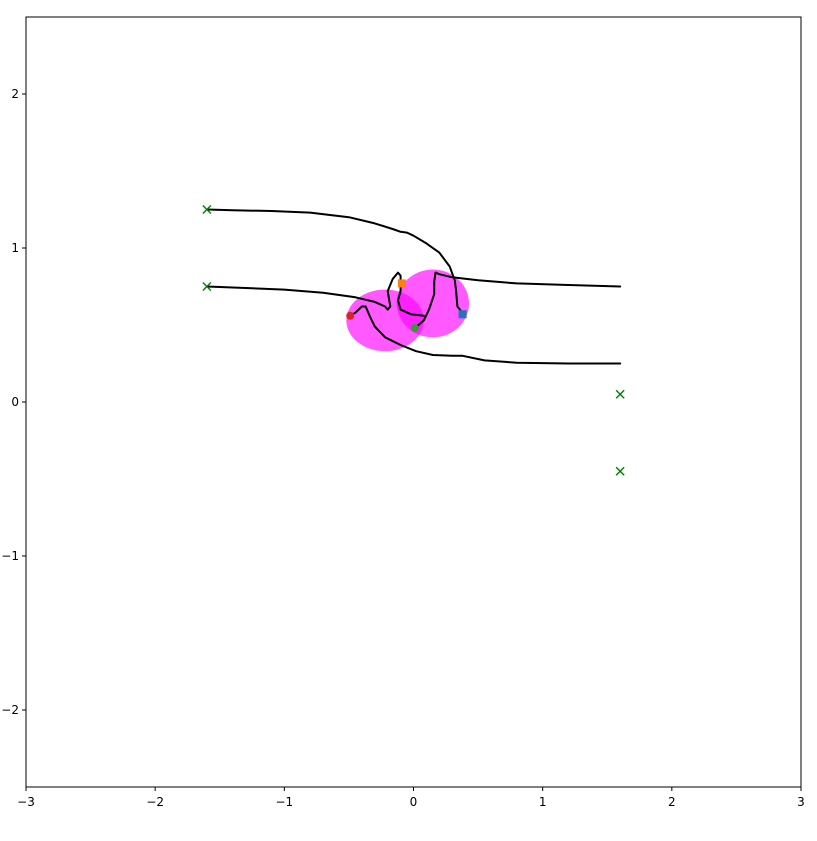 Image resolution: width=817 pixels, height=841 pixels. Describe the element at coordinates (284, 802) in the screenshot. I see `x-tick-label: −1` at that location.